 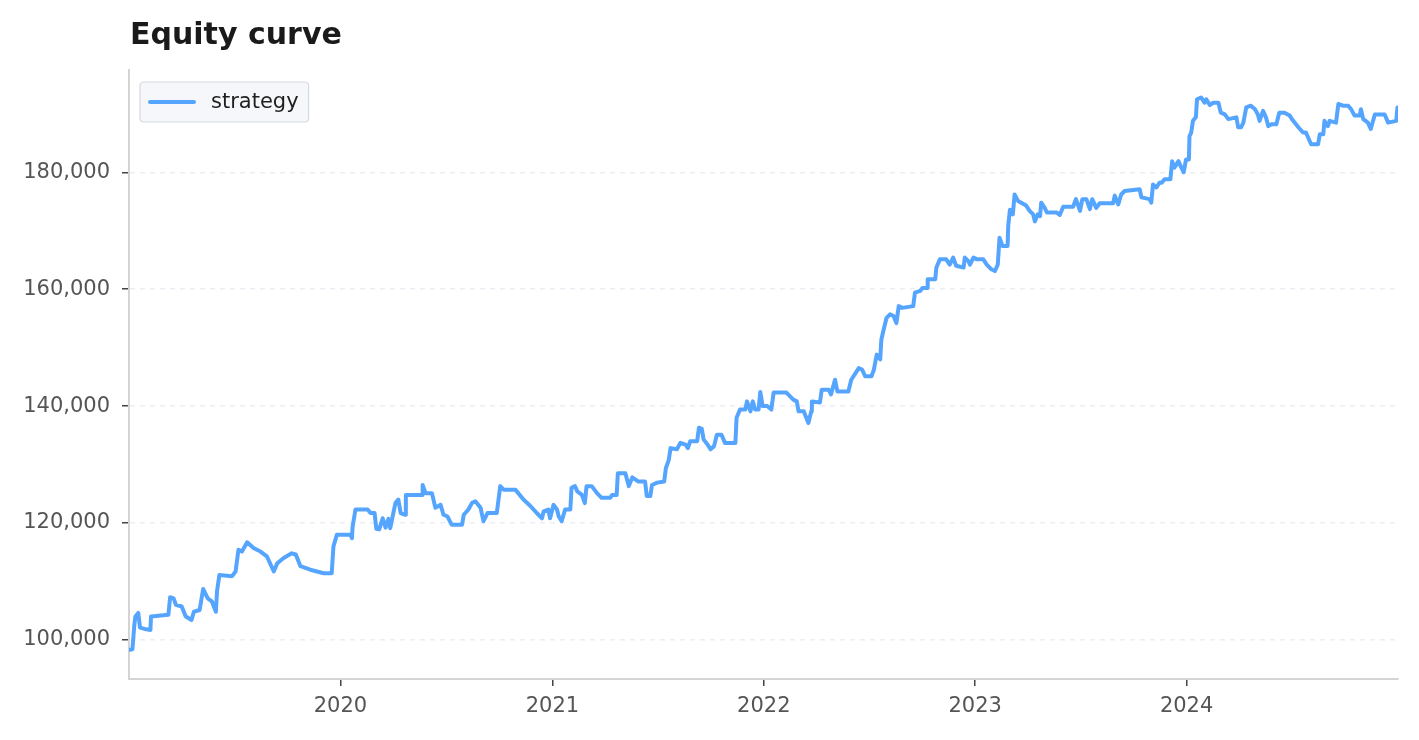 I want to click on chart-title: Equity curve, so click(x=236, y=33).